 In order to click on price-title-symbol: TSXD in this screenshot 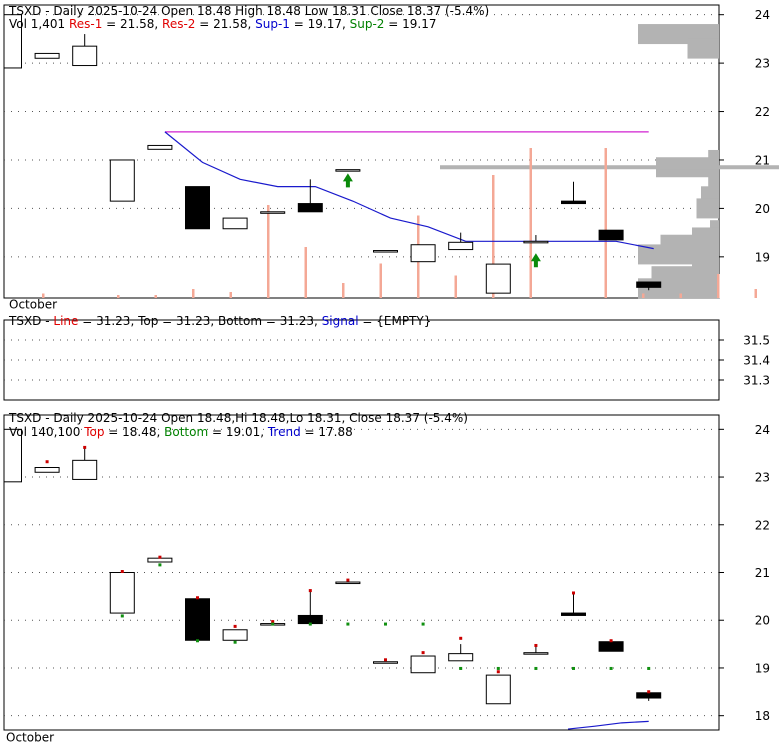, I will do `click(24, 11)`.